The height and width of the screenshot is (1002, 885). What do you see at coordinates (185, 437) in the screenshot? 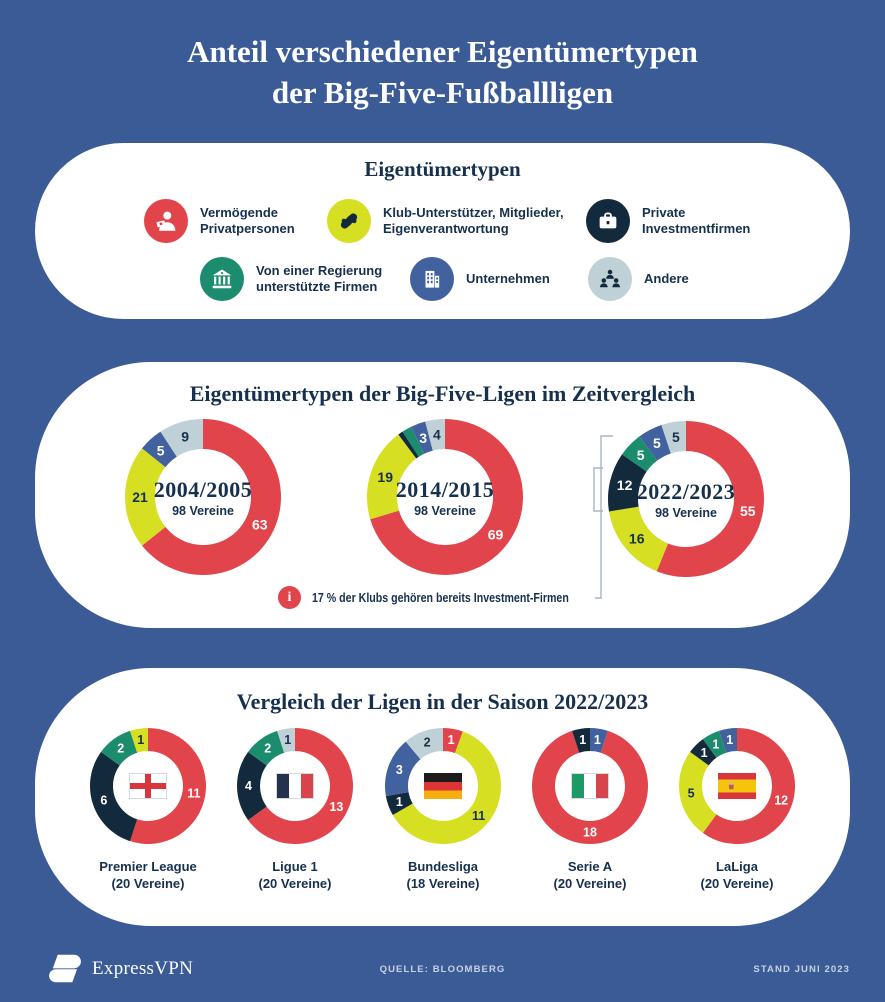
I see `svg-text: 9` at bounding box center [185, 437].